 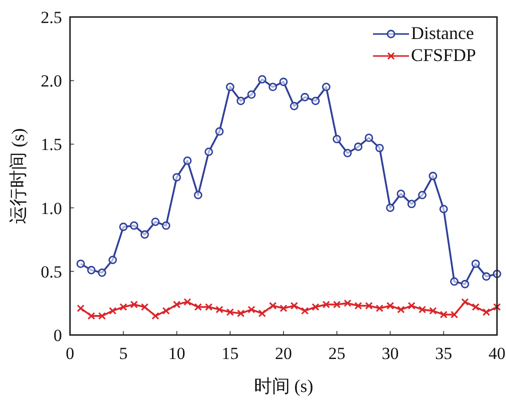 What do you see at coordinates (123, 353) in the screenshot?
I see `x-tick-label: 5` at bounding box center [123, 353].